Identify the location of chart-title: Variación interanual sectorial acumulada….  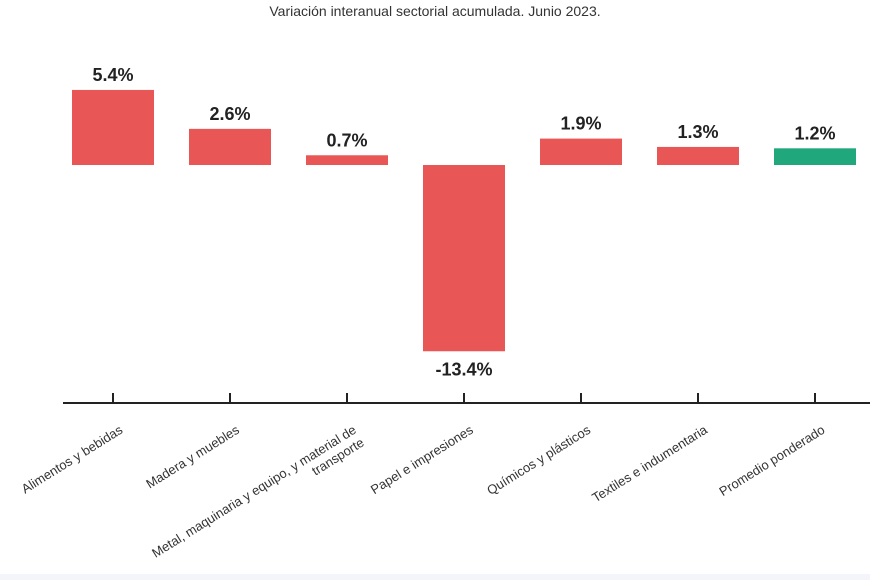
(435, 11).